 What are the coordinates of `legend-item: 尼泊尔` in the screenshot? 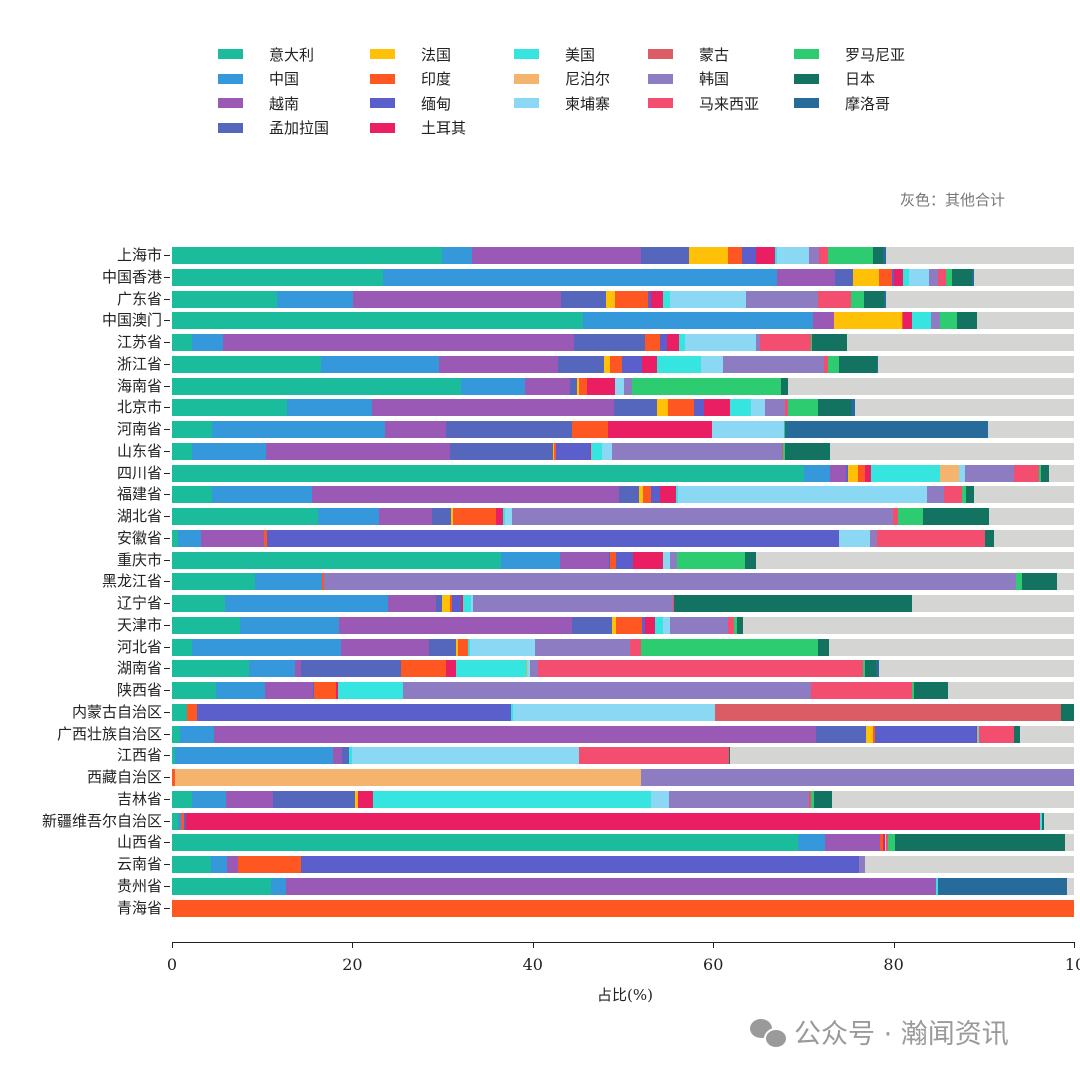 It's located at (562, 79).